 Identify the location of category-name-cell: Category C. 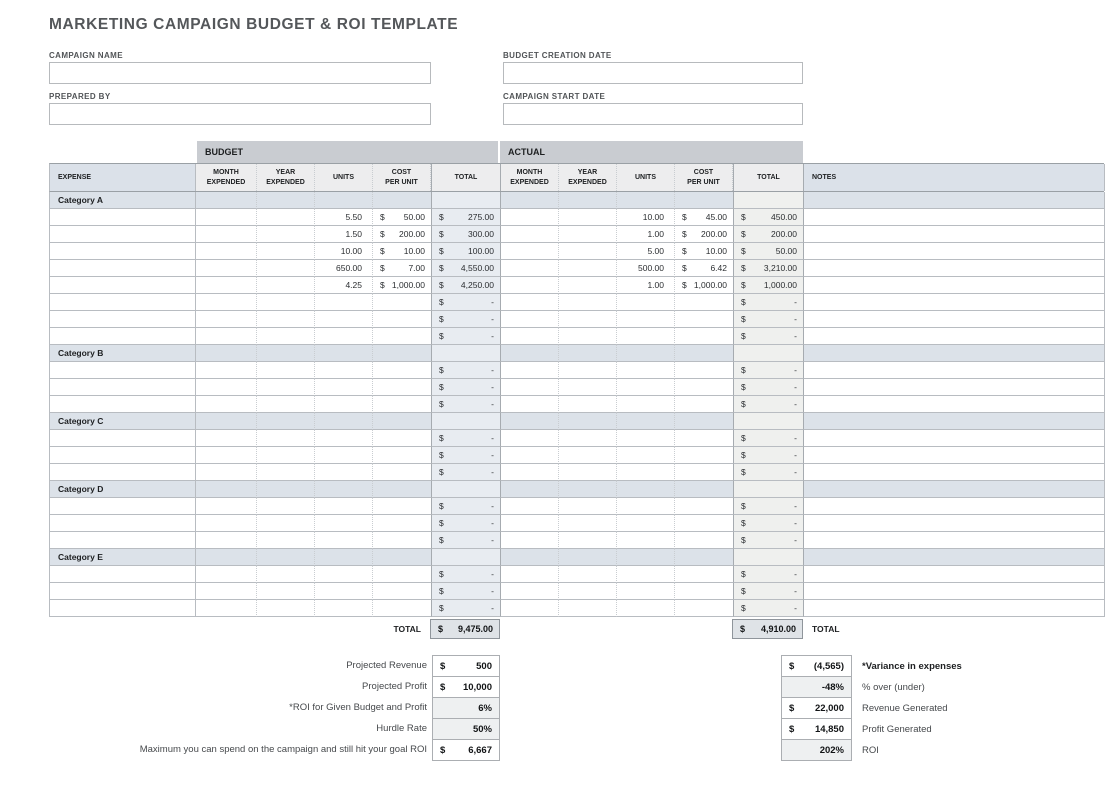
(123, 421).